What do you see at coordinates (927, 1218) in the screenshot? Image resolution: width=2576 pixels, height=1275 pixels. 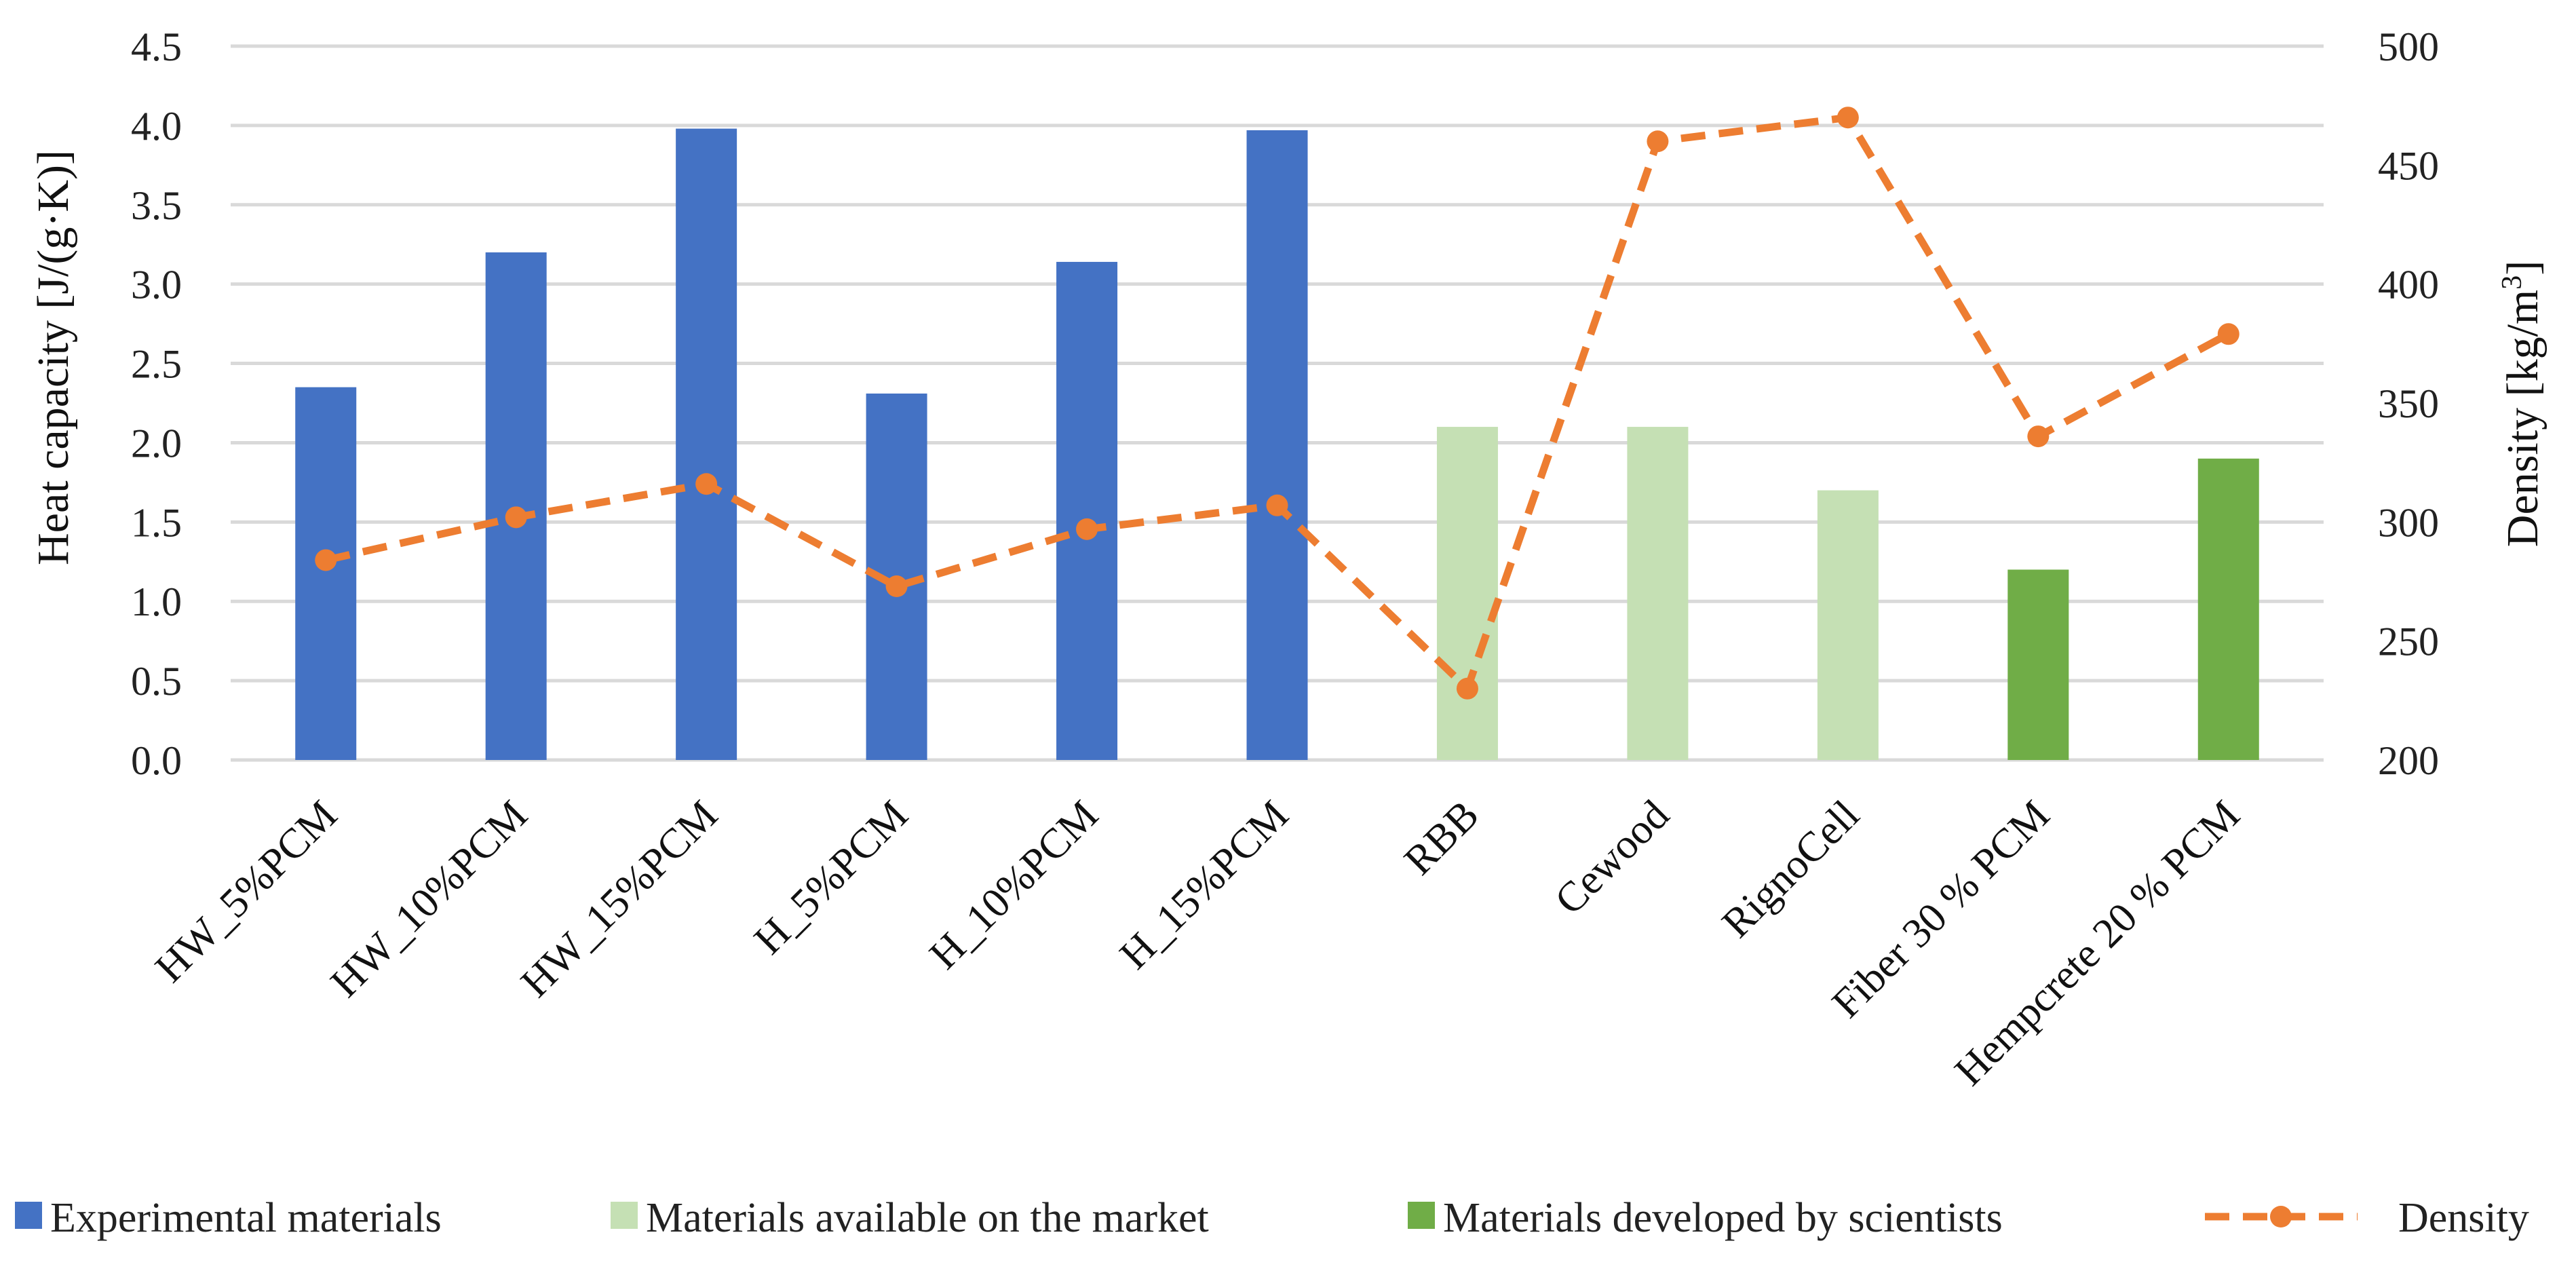 I see `legend-label: Materials available on the market` at bounding box center [927, 1218].